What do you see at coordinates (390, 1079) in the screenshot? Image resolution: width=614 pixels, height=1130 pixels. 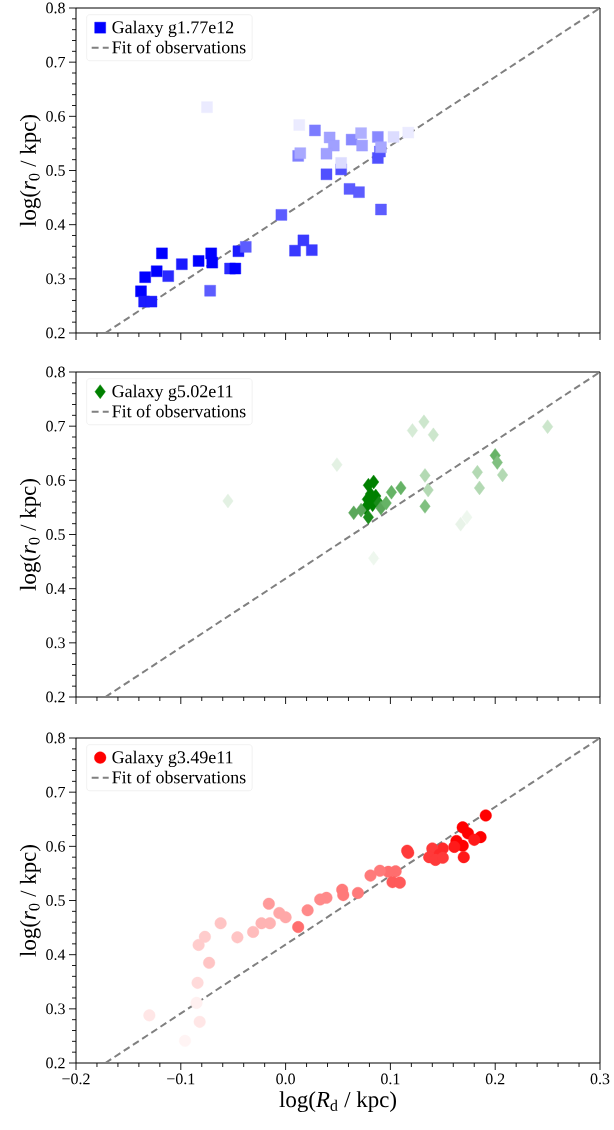 I see `x-tick-label: 0.1` at bounding box center [390, 1079].